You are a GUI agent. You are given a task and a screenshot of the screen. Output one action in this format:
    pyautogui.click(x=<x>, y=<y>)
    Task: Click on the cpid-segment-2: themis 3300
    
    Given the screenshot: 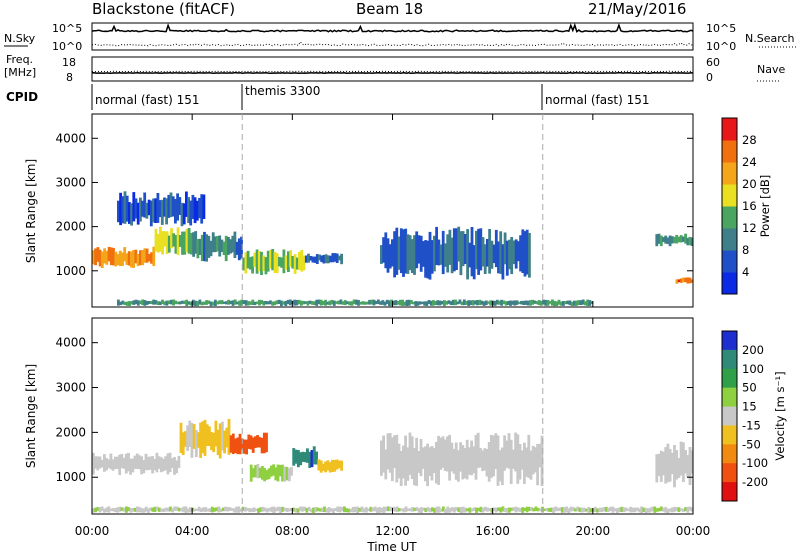 What is the action you would take?
    pyautogui.click(x=282, y=91)
    